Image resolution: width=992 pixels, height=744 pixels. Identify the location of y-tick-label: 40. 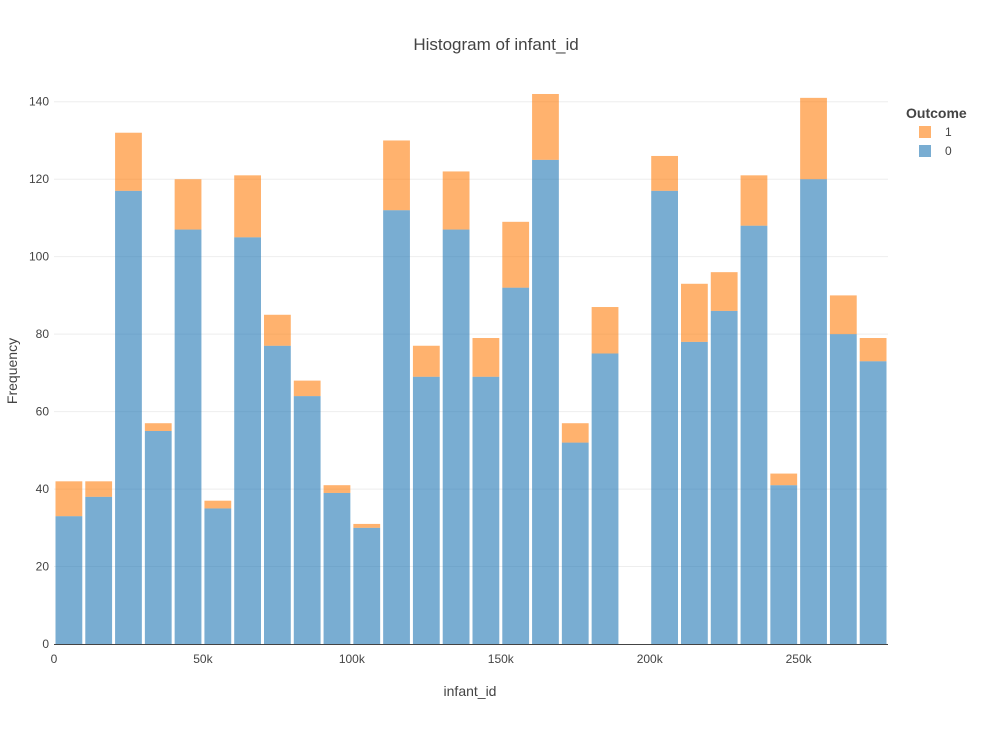
(43, 489).